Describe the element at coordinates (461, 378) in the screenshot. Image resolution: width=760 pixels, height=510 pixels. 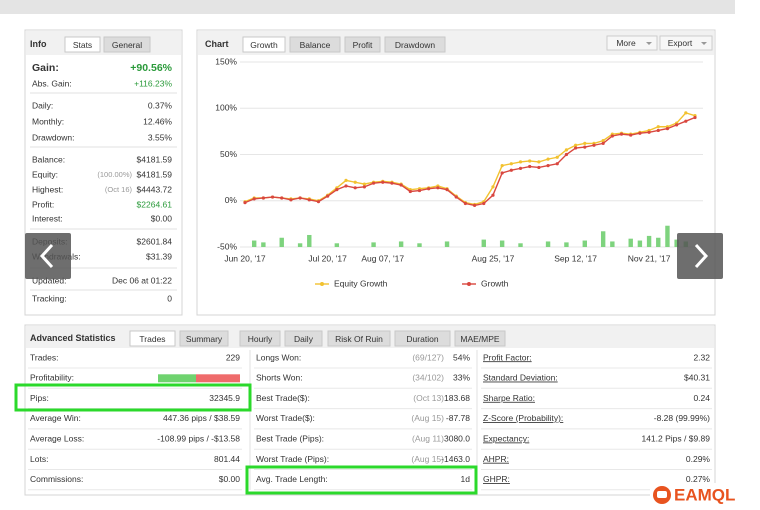
I see `stat-value: 33%` at that location.